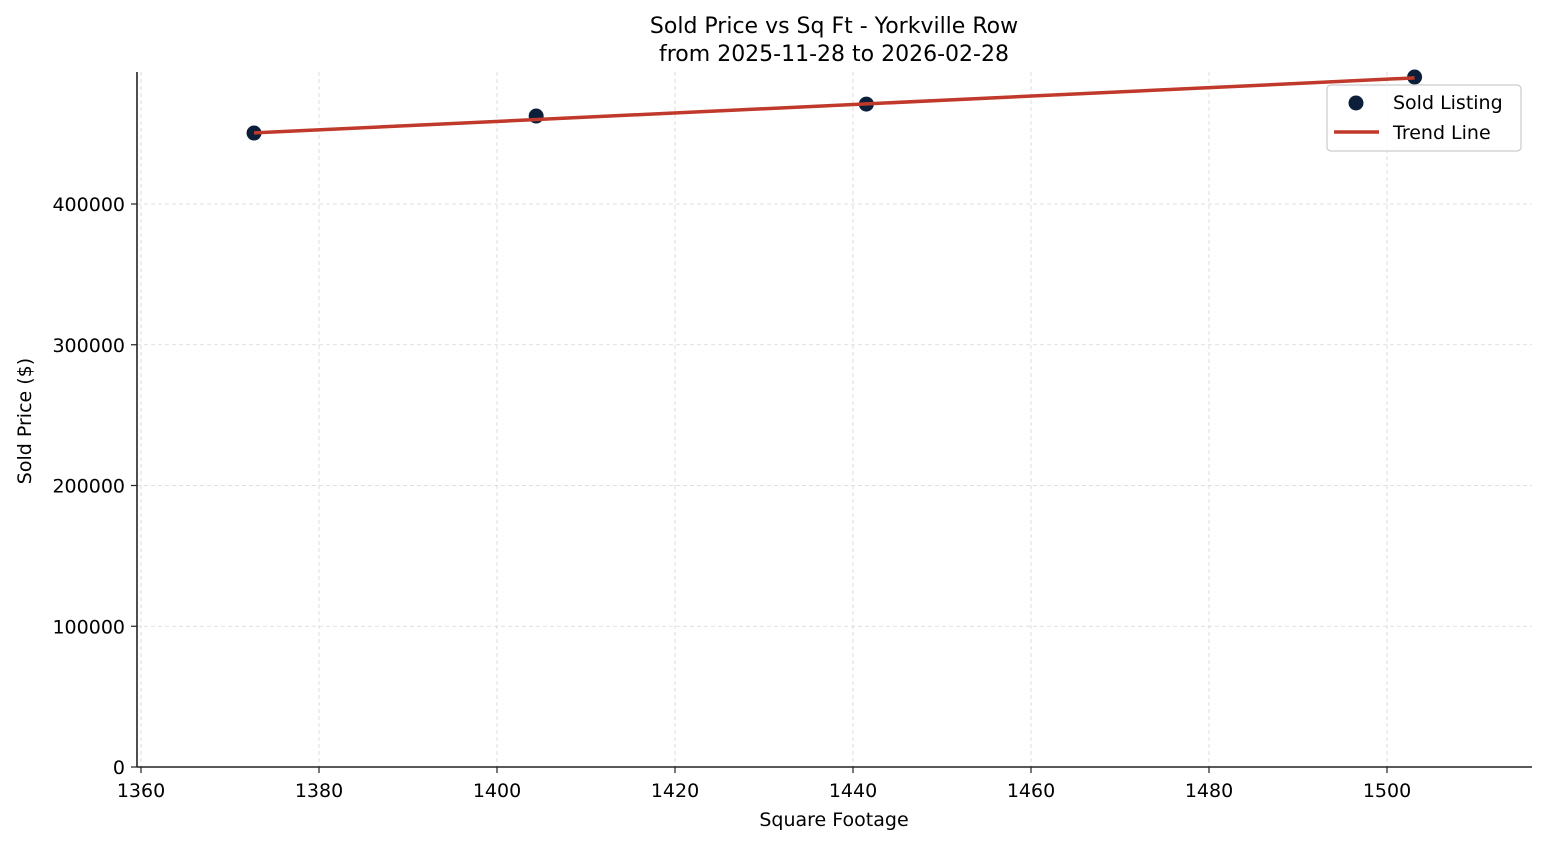 The height and width of the screenshot is (849, 1547). What do you see at coordinates (88, 346) in the screenshot?
I see `y-tick-label: 300000` at bounding box center [88, 346].